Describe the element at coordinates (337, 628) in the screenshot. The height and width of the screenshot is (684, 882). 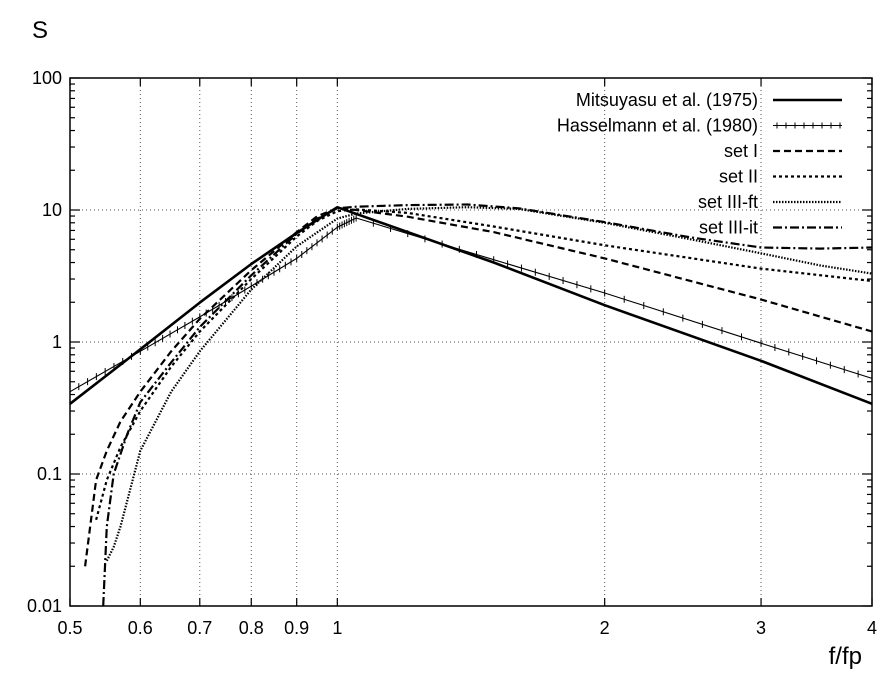
I see `x-tick-label: 1` at that location.